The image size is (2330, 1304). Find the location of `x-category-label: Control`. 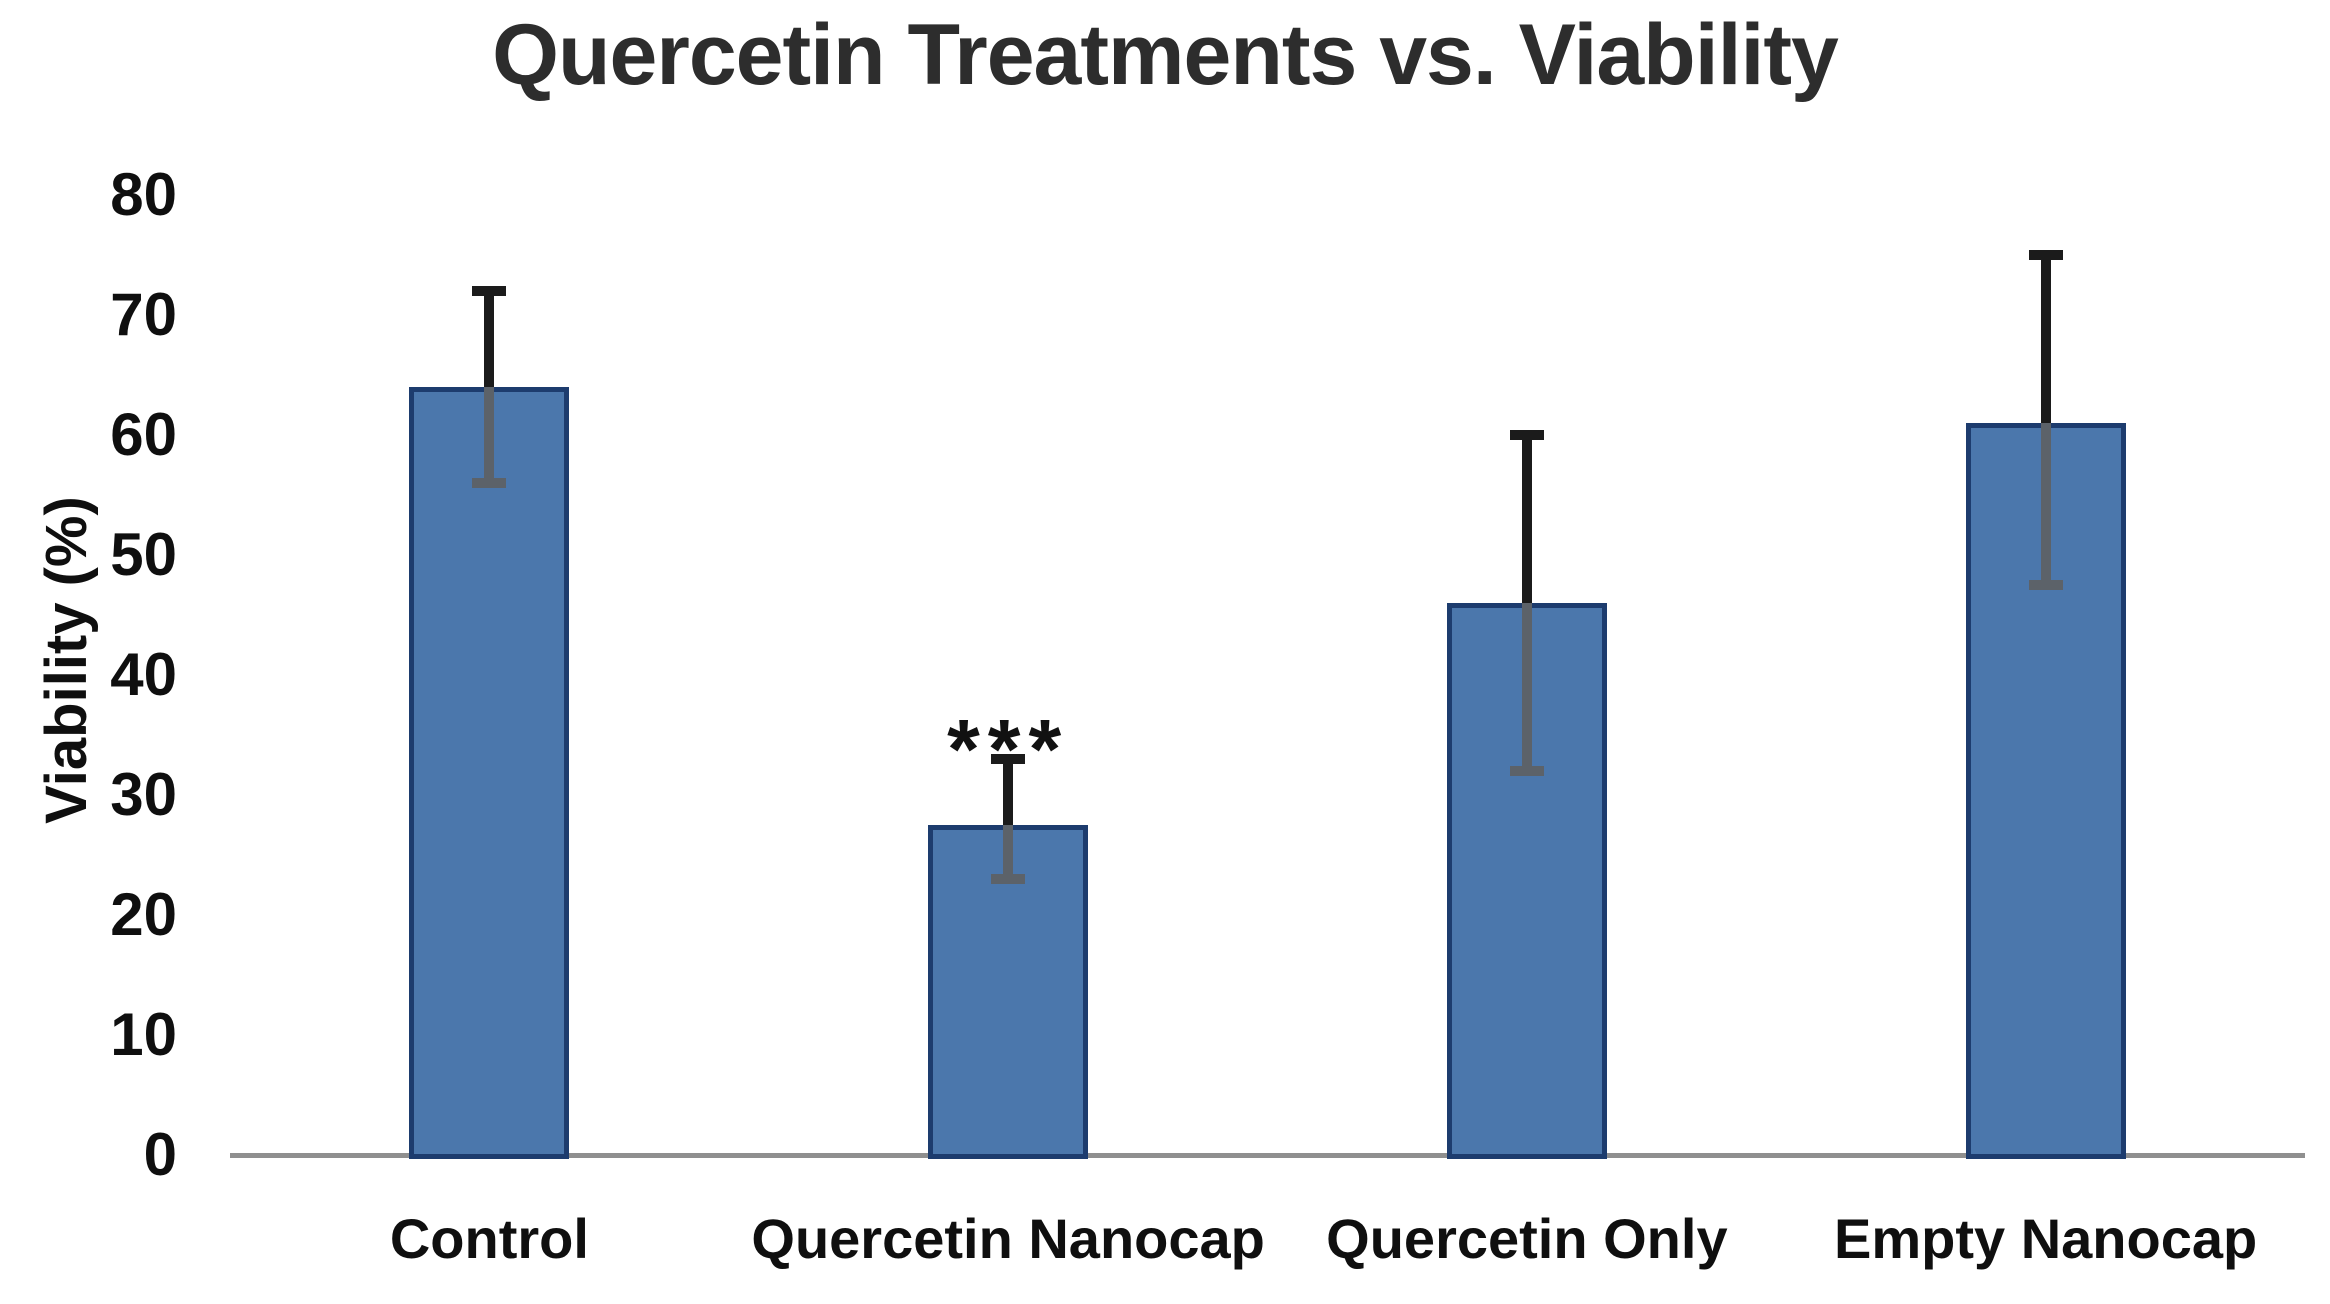

x-category-label: Control is located at coordinates (489, 1238).